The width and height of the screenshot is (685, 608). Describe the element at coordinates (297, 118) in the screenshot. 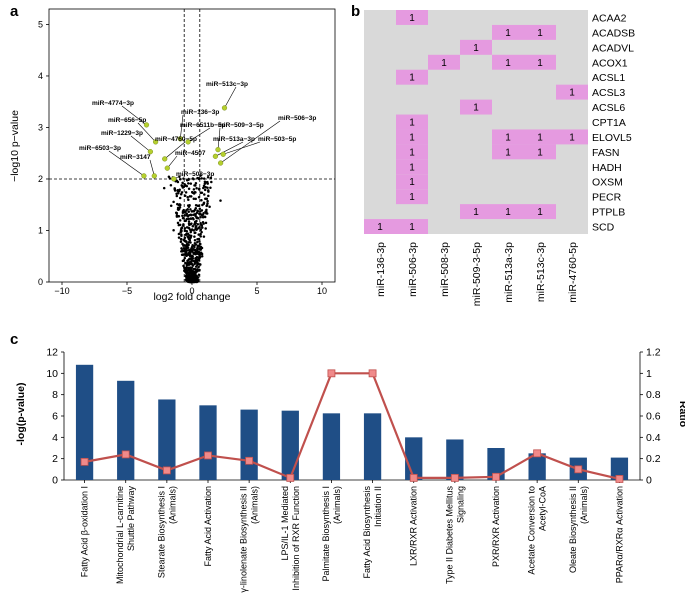

I see `point-label: miR−506−3p` at that location.